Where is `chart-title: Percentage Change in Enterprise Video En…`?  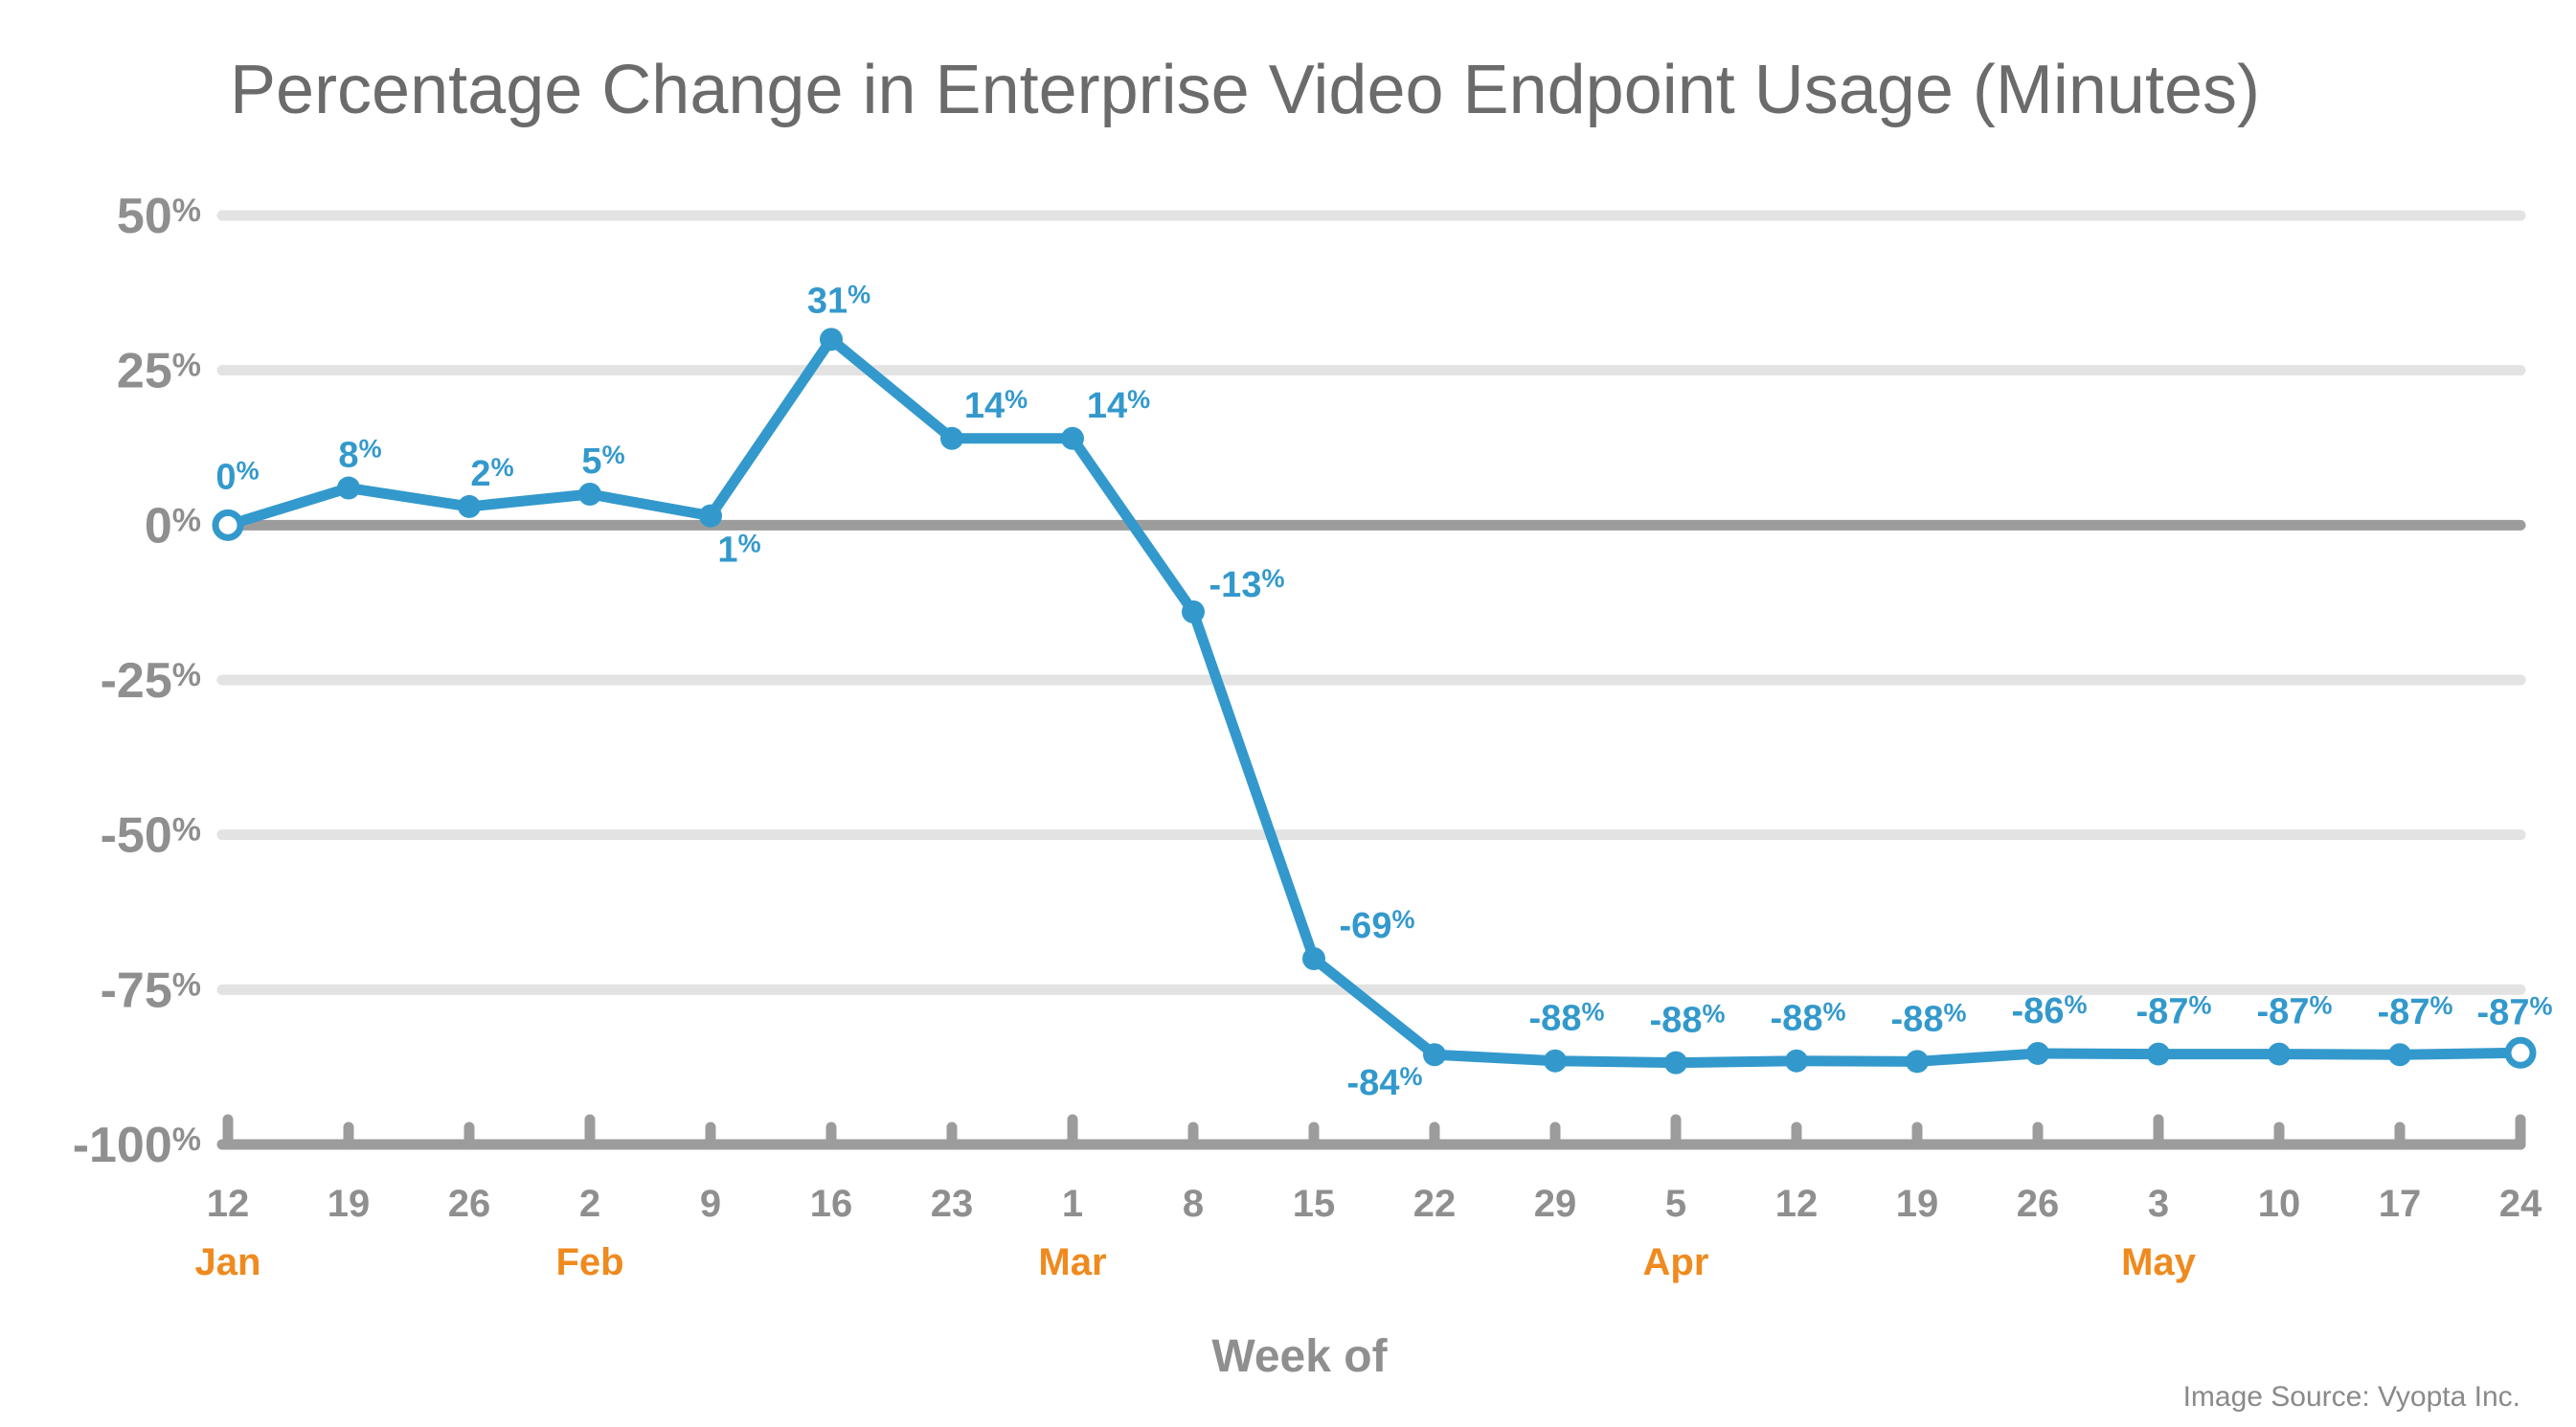 chart-title: Percentage Change in Enterprise Video En… is located at coordinates (1245, 90).